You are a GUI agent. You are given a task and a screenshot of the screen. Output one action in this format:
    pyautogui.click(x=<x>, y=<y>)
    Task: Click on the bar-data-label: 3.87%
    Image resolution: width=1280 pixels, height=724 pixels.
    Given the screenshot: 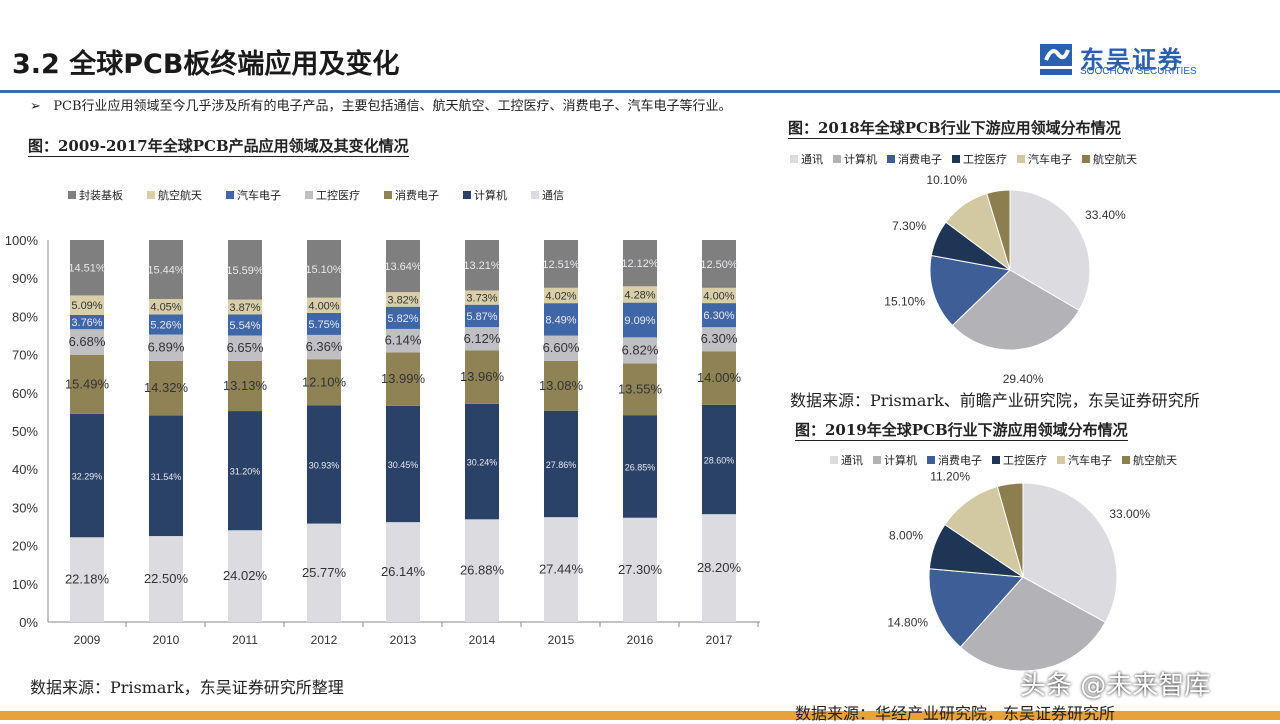 What is the action you would take?
    pyautogui.click(x=244, y=308)
    